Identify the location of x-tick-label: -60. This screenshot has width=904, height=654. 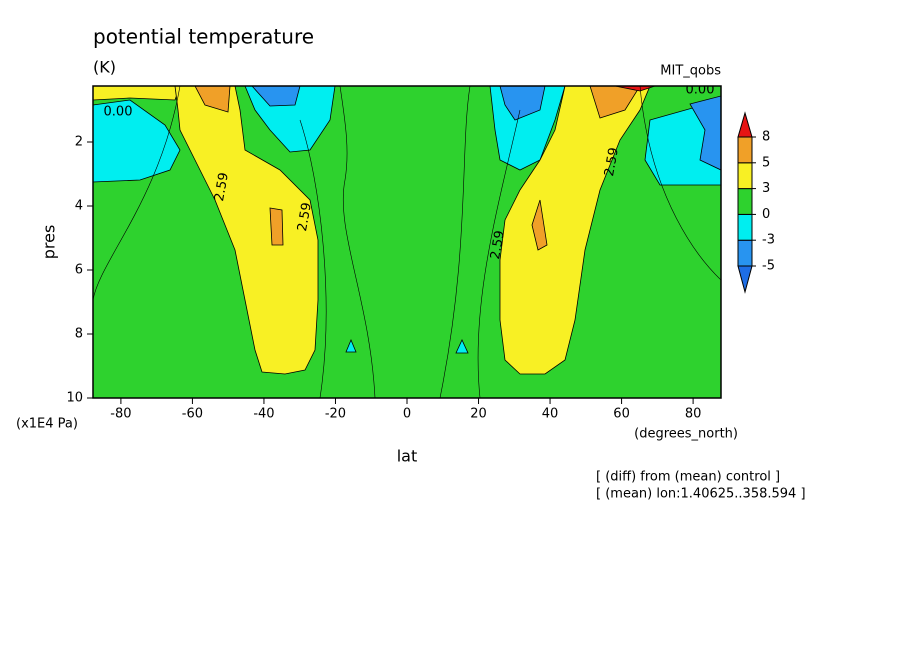
(192, 414).